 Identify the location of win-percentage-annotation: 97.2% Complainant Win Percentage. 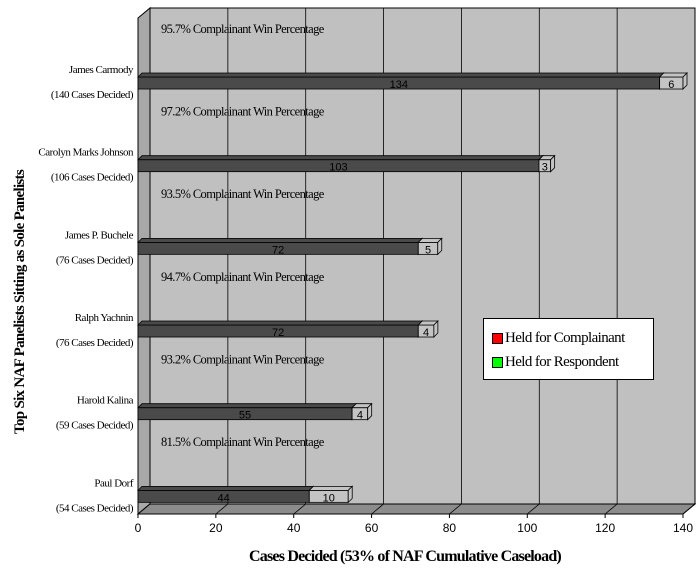
(243, 111).